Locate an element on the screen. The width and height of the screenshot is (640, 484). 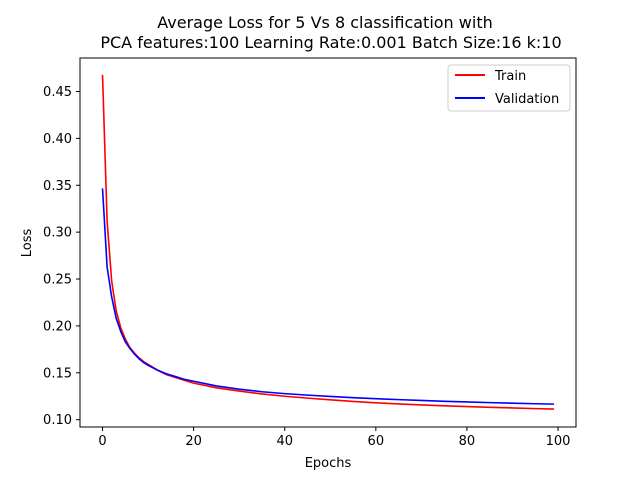
x-tick-label: 100 is located at coordinates (558, 441).